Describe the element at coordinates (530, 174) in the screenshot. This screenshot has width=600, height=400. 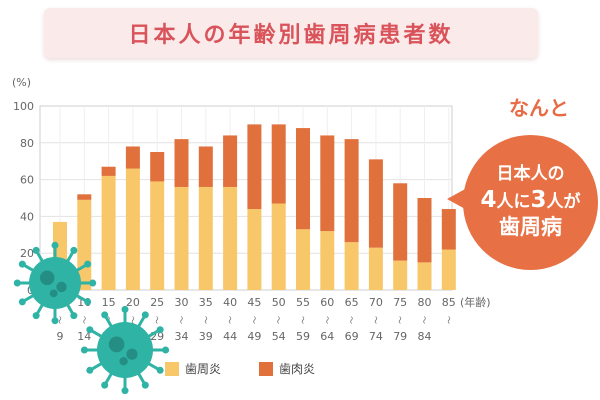
I see `callout-line-1: 日本人の` at that location.